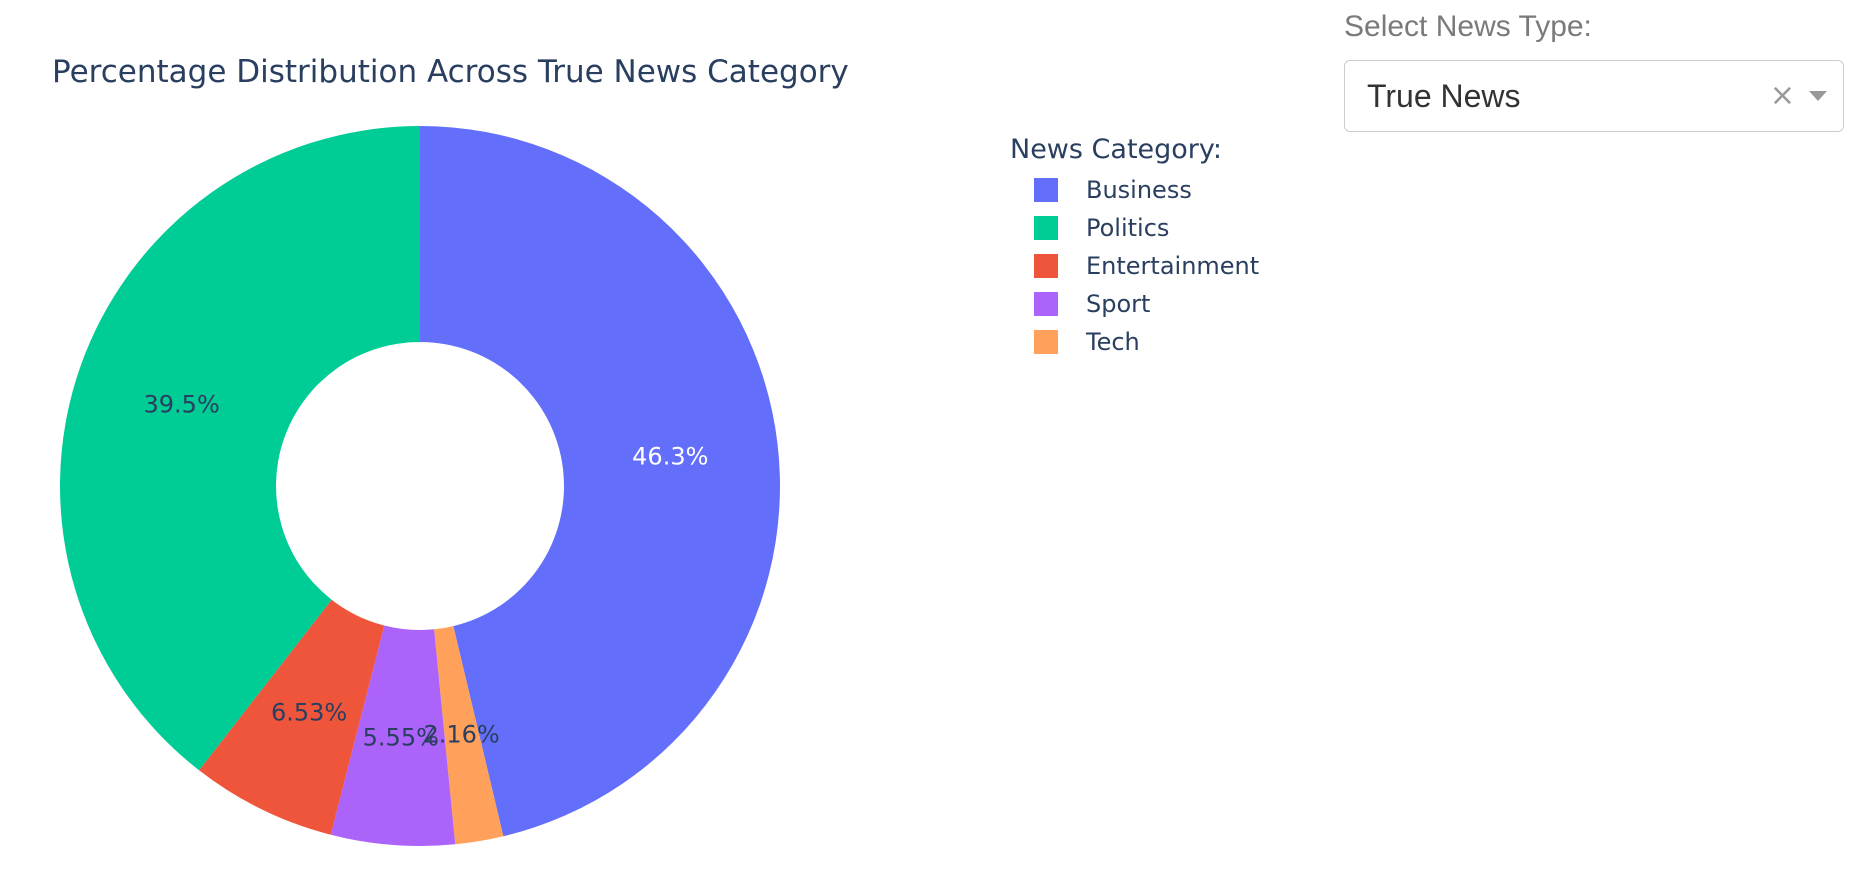 The width and height of the screenshot is (1850, 894). What do you see at coordinates (1128, 228) in the screenshot?
I see `legend-label: Politics` at bounding box center [1128, 228].